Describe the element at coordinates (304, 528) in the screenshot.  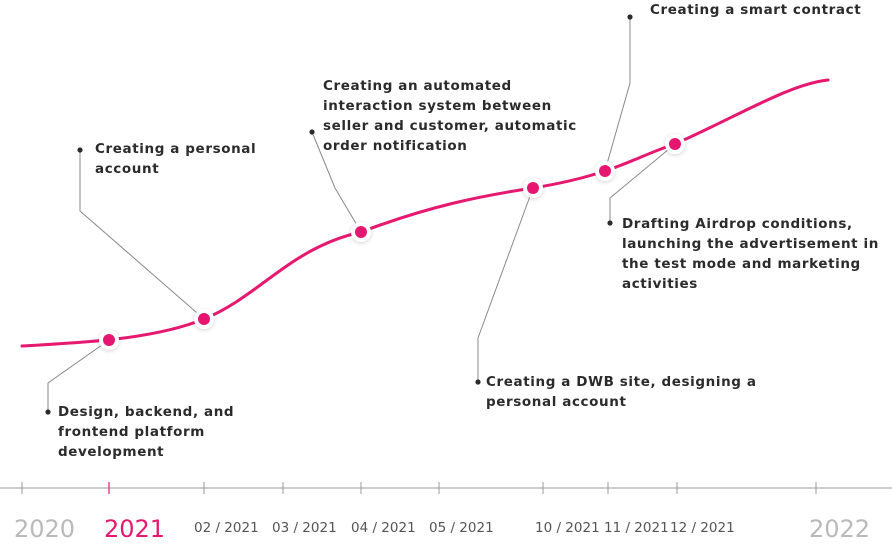
I see `axis-label-mar-2021: 03 / 2021` at that location.